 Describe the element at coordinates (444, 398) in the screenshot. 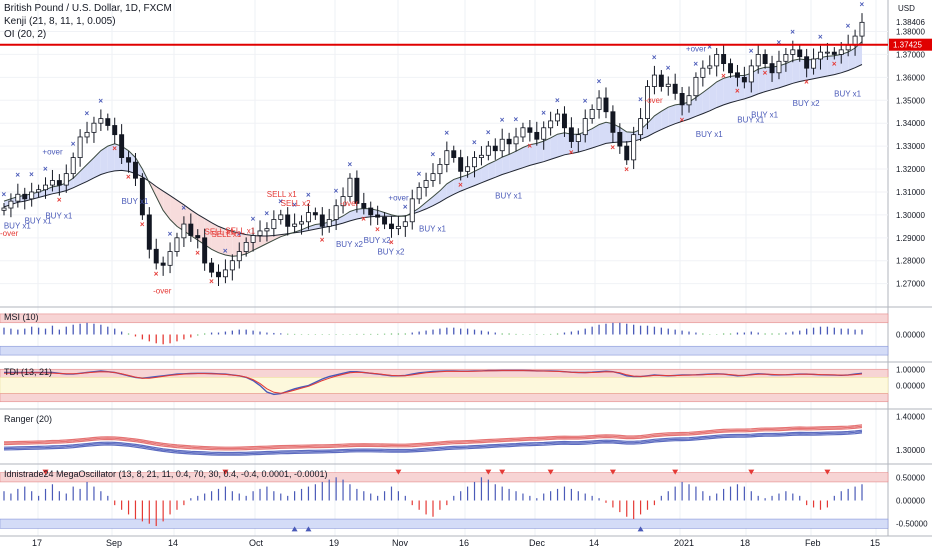

I see `tdi-lower-band` at that location.